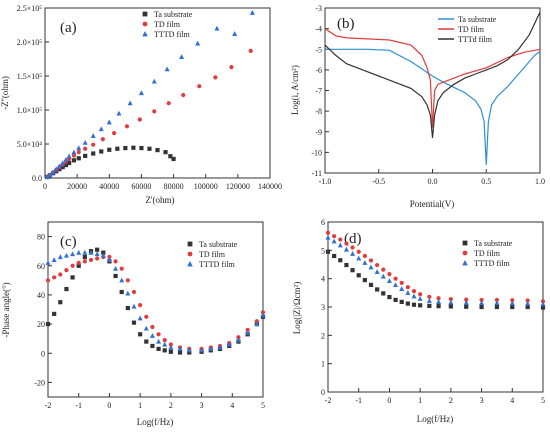 Image resolution: width=550 pixels, height=436 pixels. I want to click on panel-b-xlabel: Potential(V), so click(432, 204).